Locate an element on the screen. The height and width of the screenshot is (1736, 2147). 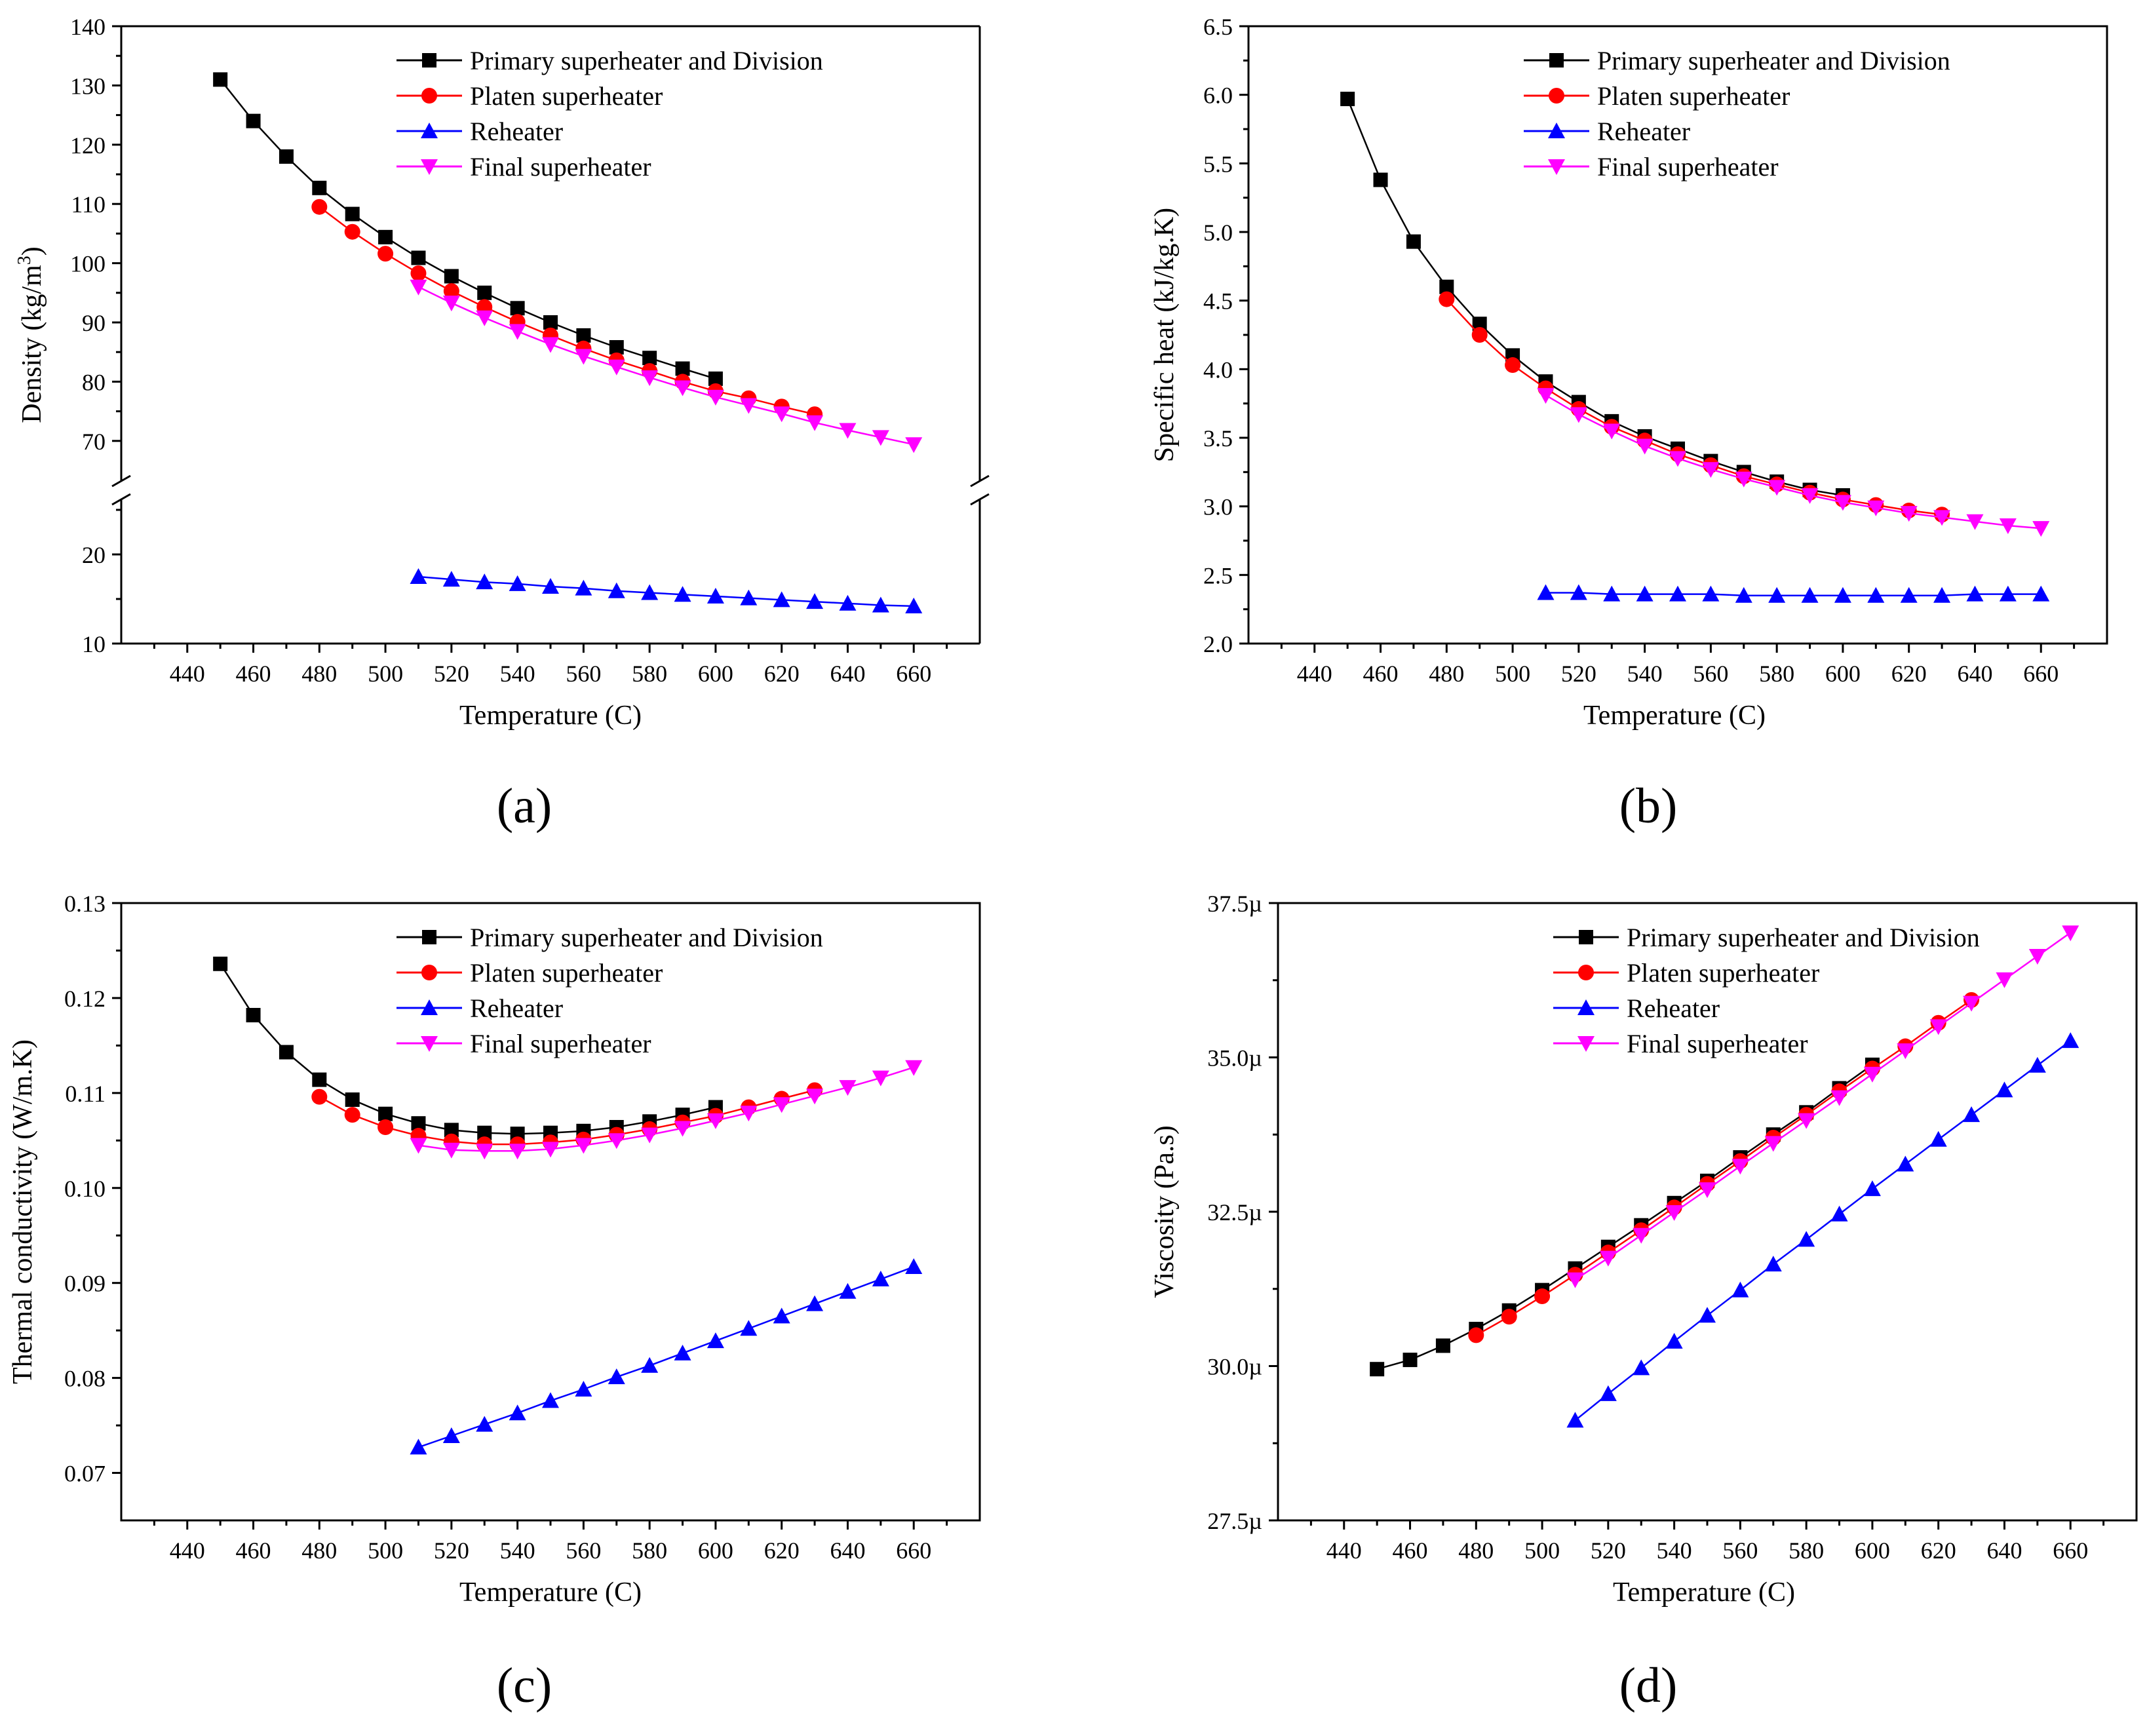
series-primary is located at coordinates (468, 229).